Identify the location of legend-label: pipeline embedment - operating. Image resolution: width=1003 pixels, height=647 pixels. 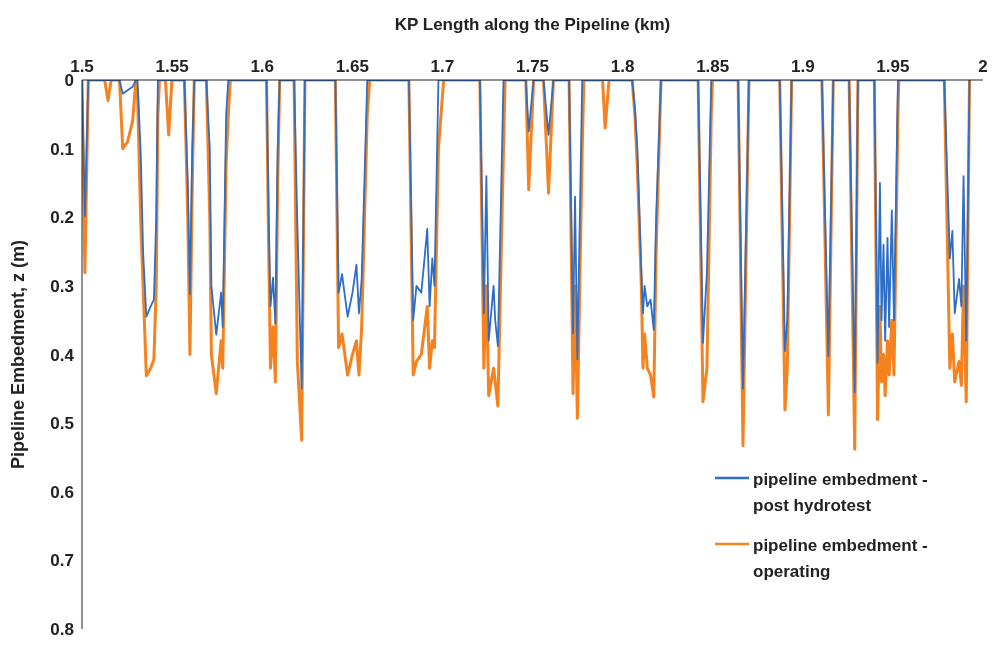
(841, 559).